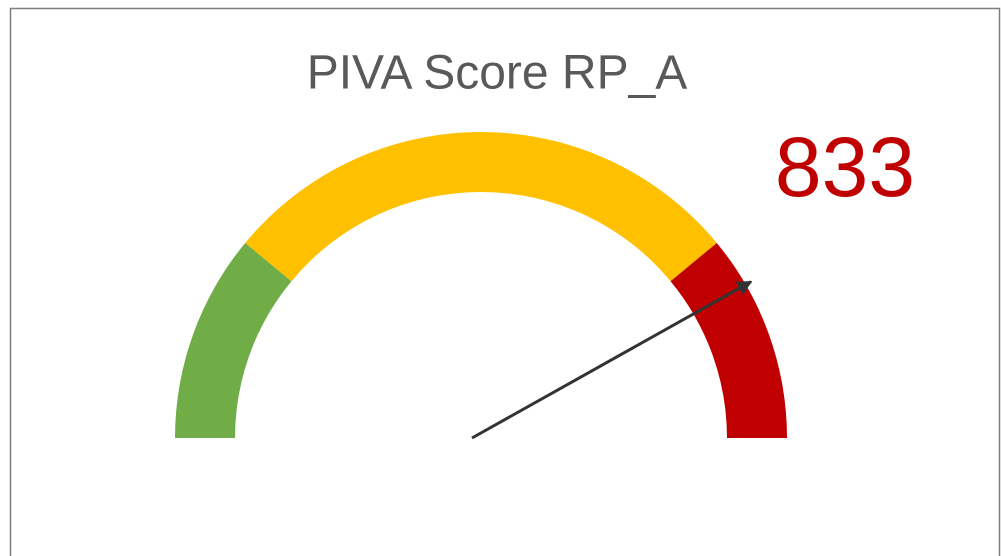 Image resolution: width=1001 pixels, height=556 pixels. What do you see at coordinates (845, 167) in the screenshot?
I see `value-label: 833` at bounding box center [845, 167].